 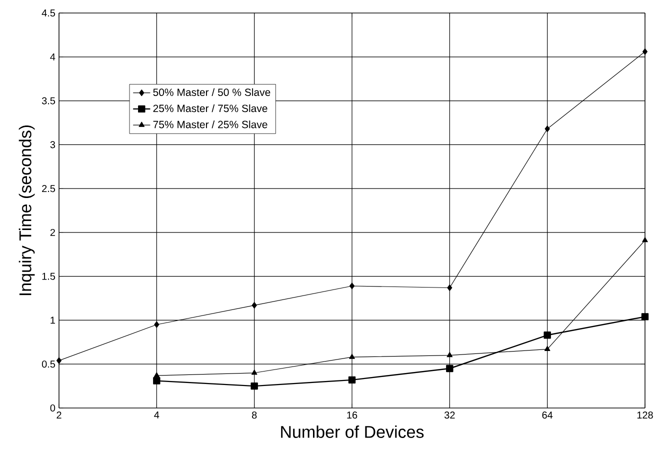 I want to click on x-axis-title: Number of Devices, so click(x=352, y=431).